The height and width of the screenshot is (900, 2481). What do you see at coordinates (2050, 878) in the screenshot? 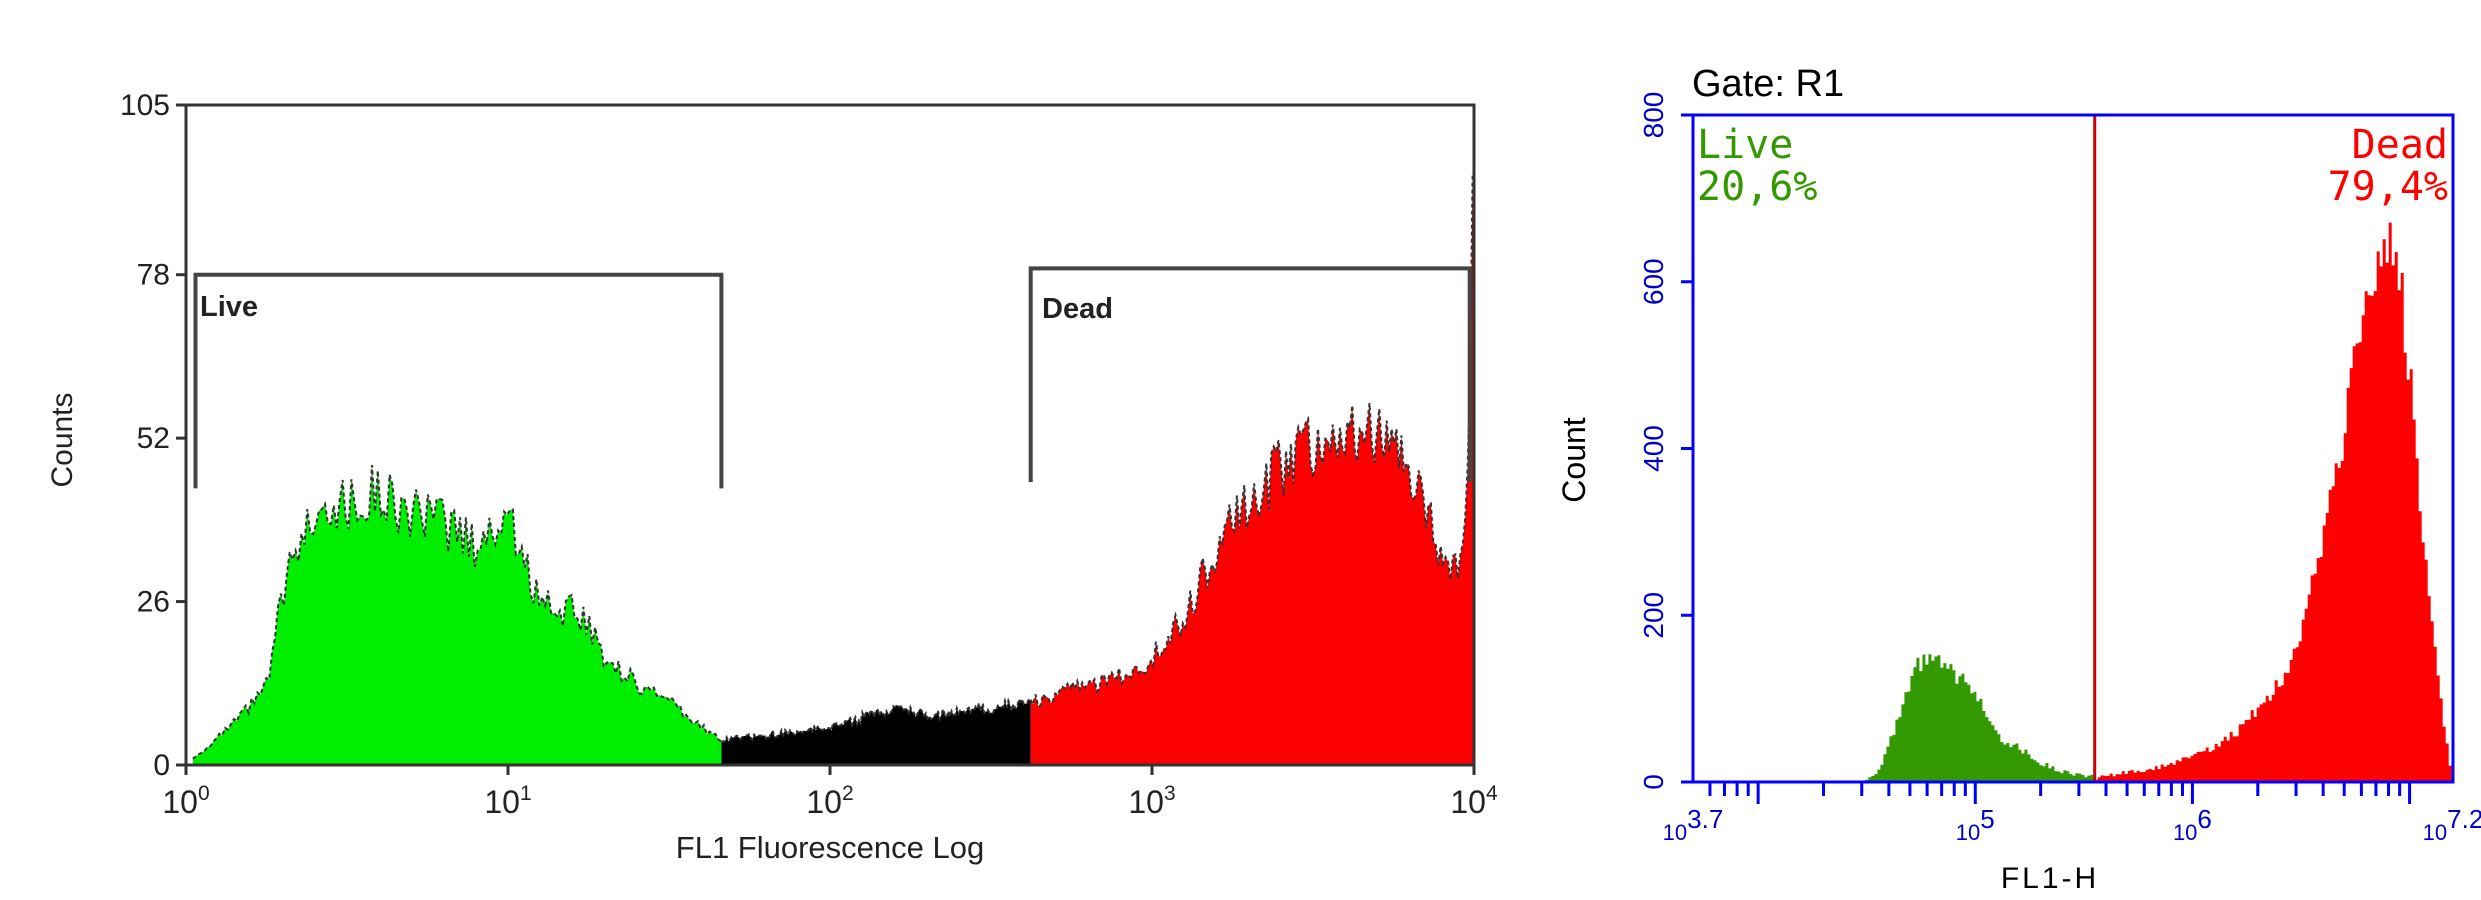
I see `right-x-axis-label: FL1-H` at bounding box center [2050, 878].